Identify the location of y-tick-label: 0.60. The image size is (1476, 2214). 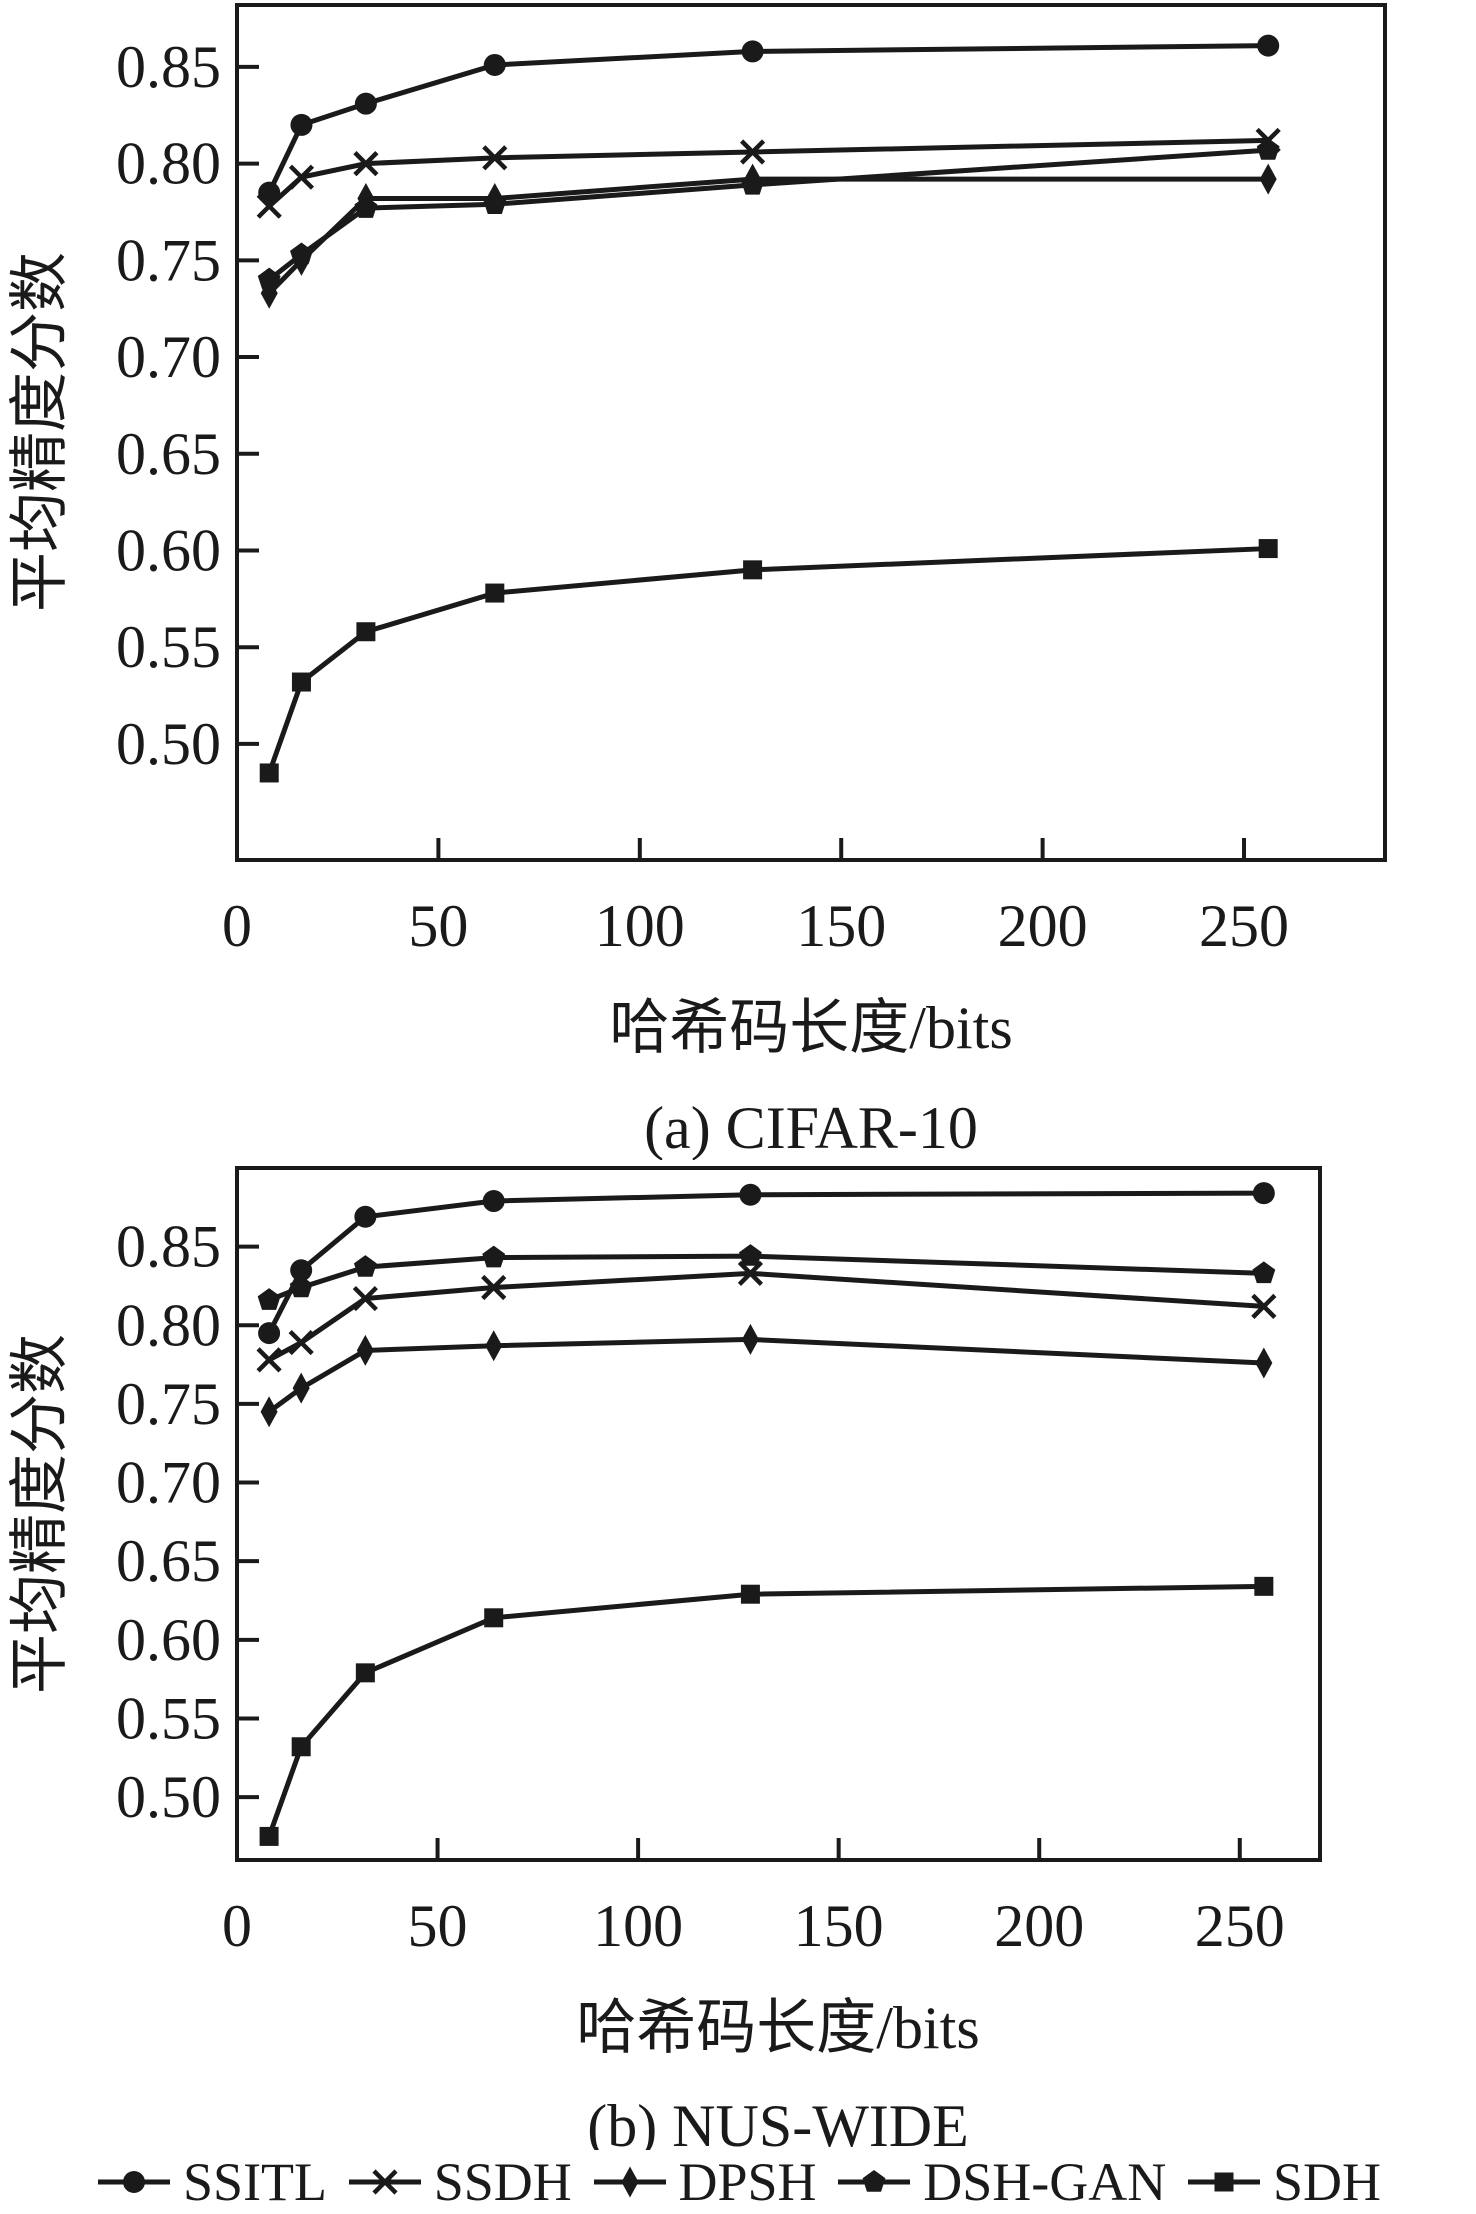
(168, 550).